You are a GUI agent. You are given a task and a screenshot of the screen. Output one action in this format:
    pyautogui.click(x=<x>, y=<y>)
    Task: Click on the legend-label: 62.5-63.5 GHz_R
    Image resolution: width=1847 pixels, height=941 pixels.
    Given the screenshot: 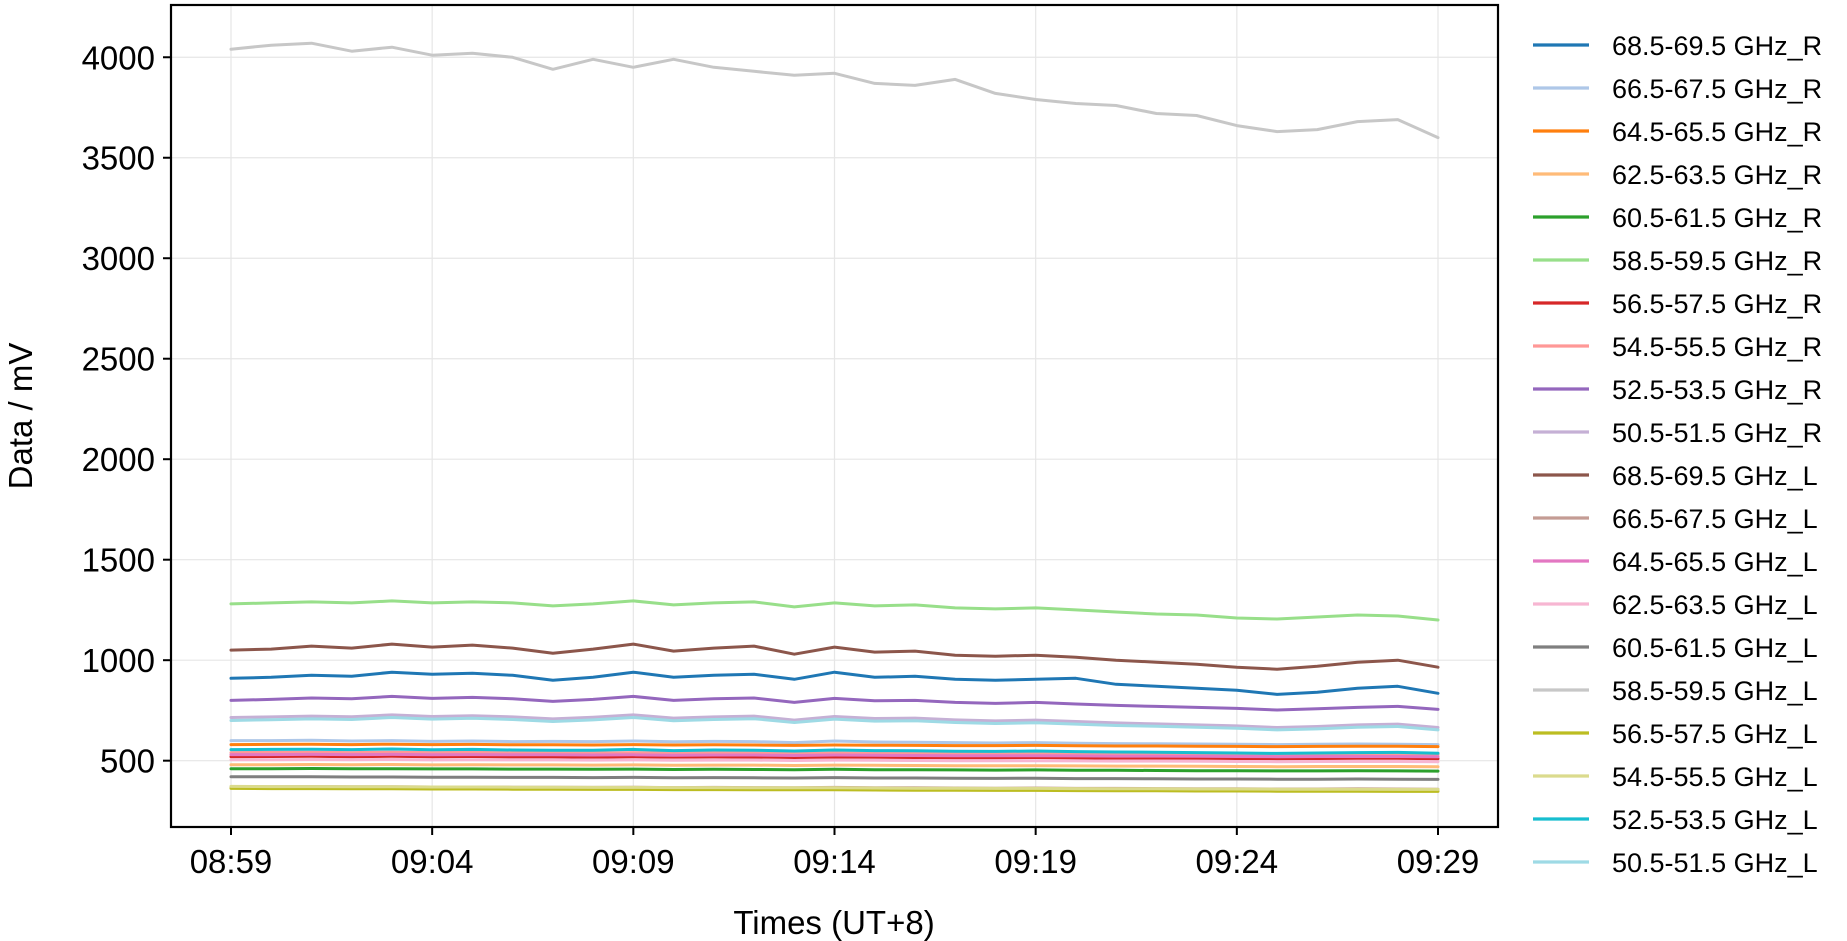 What is the action you would take?
    pyautogui.click(x=1717, y=175)
    